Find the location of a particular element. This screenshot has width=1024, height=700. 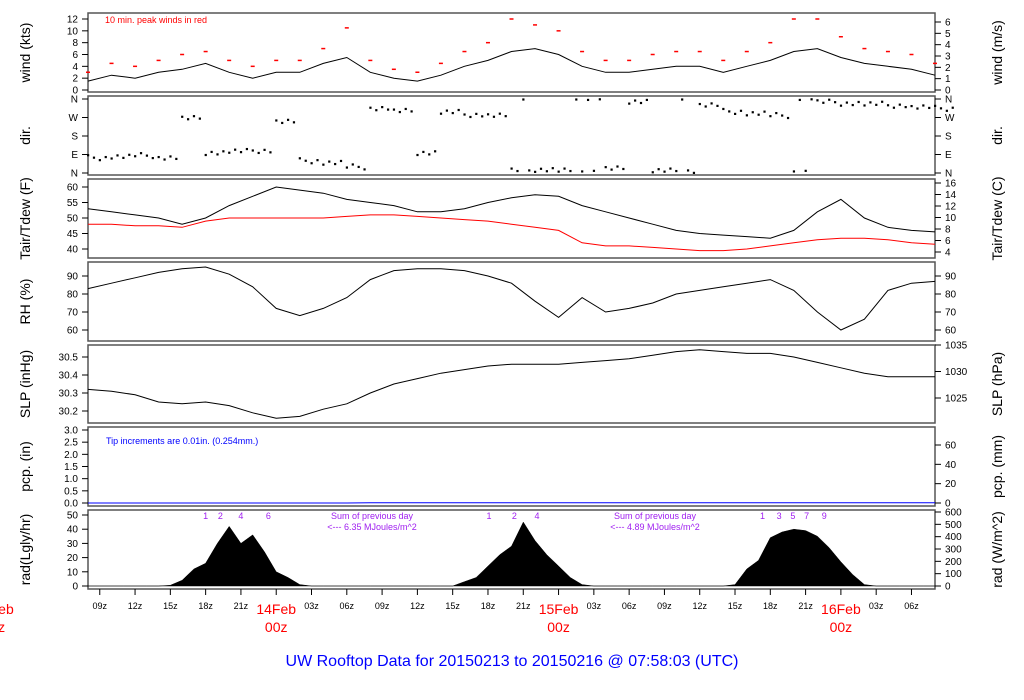

sky-code-label: 9 is located at coordinates (824, 516).